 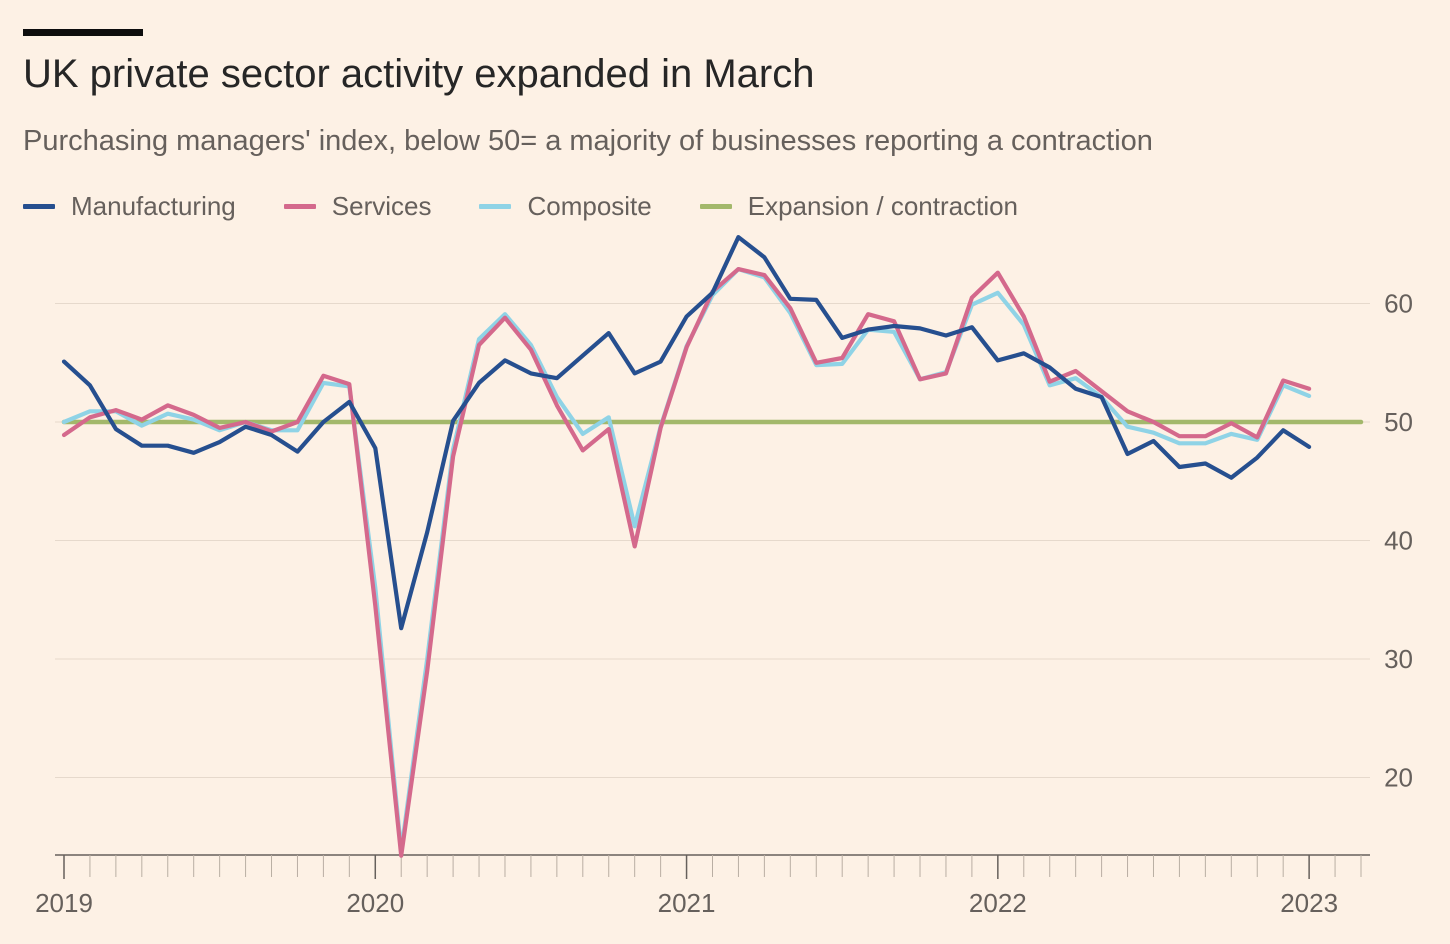 What do you see at coordinates (83, 32) in the screenshot?
I see `header-rule` at bounding box center [83, 32].